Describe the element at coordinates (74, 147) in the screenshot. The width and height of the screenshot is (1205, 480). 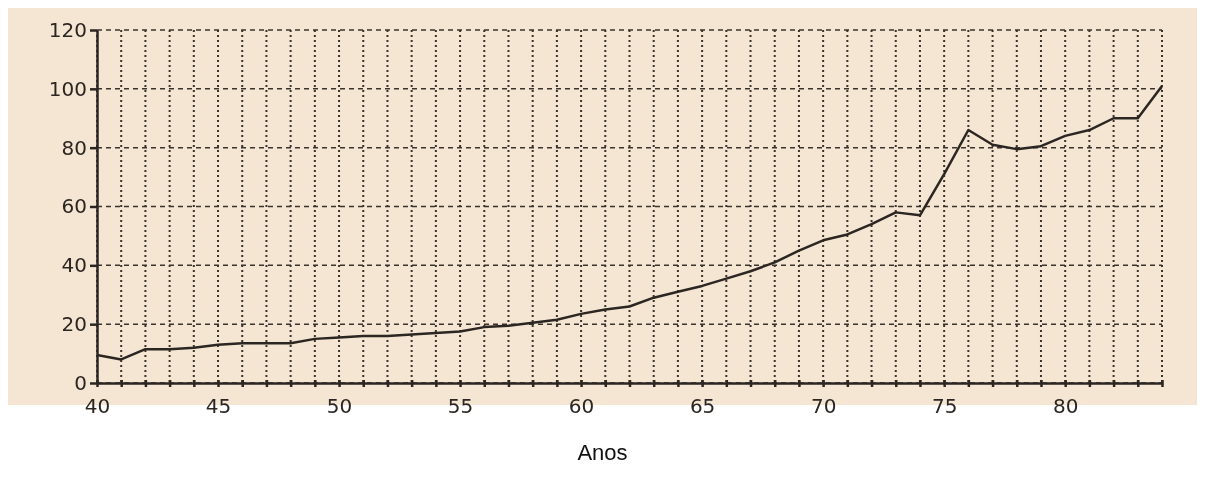
I see `y-tick-label: 80` at that location.